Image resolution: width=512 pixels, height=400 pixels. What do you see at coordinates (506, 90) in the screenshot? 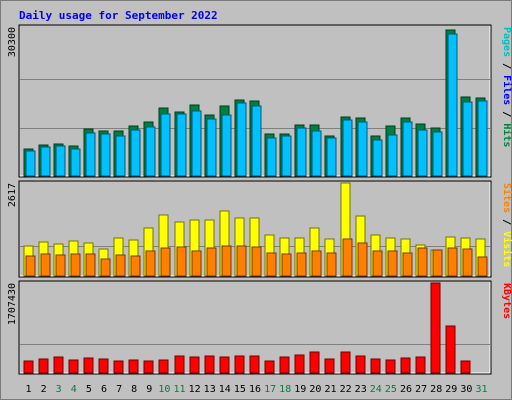
I see `legend-entry: Files` at bounding box center [506, 90].